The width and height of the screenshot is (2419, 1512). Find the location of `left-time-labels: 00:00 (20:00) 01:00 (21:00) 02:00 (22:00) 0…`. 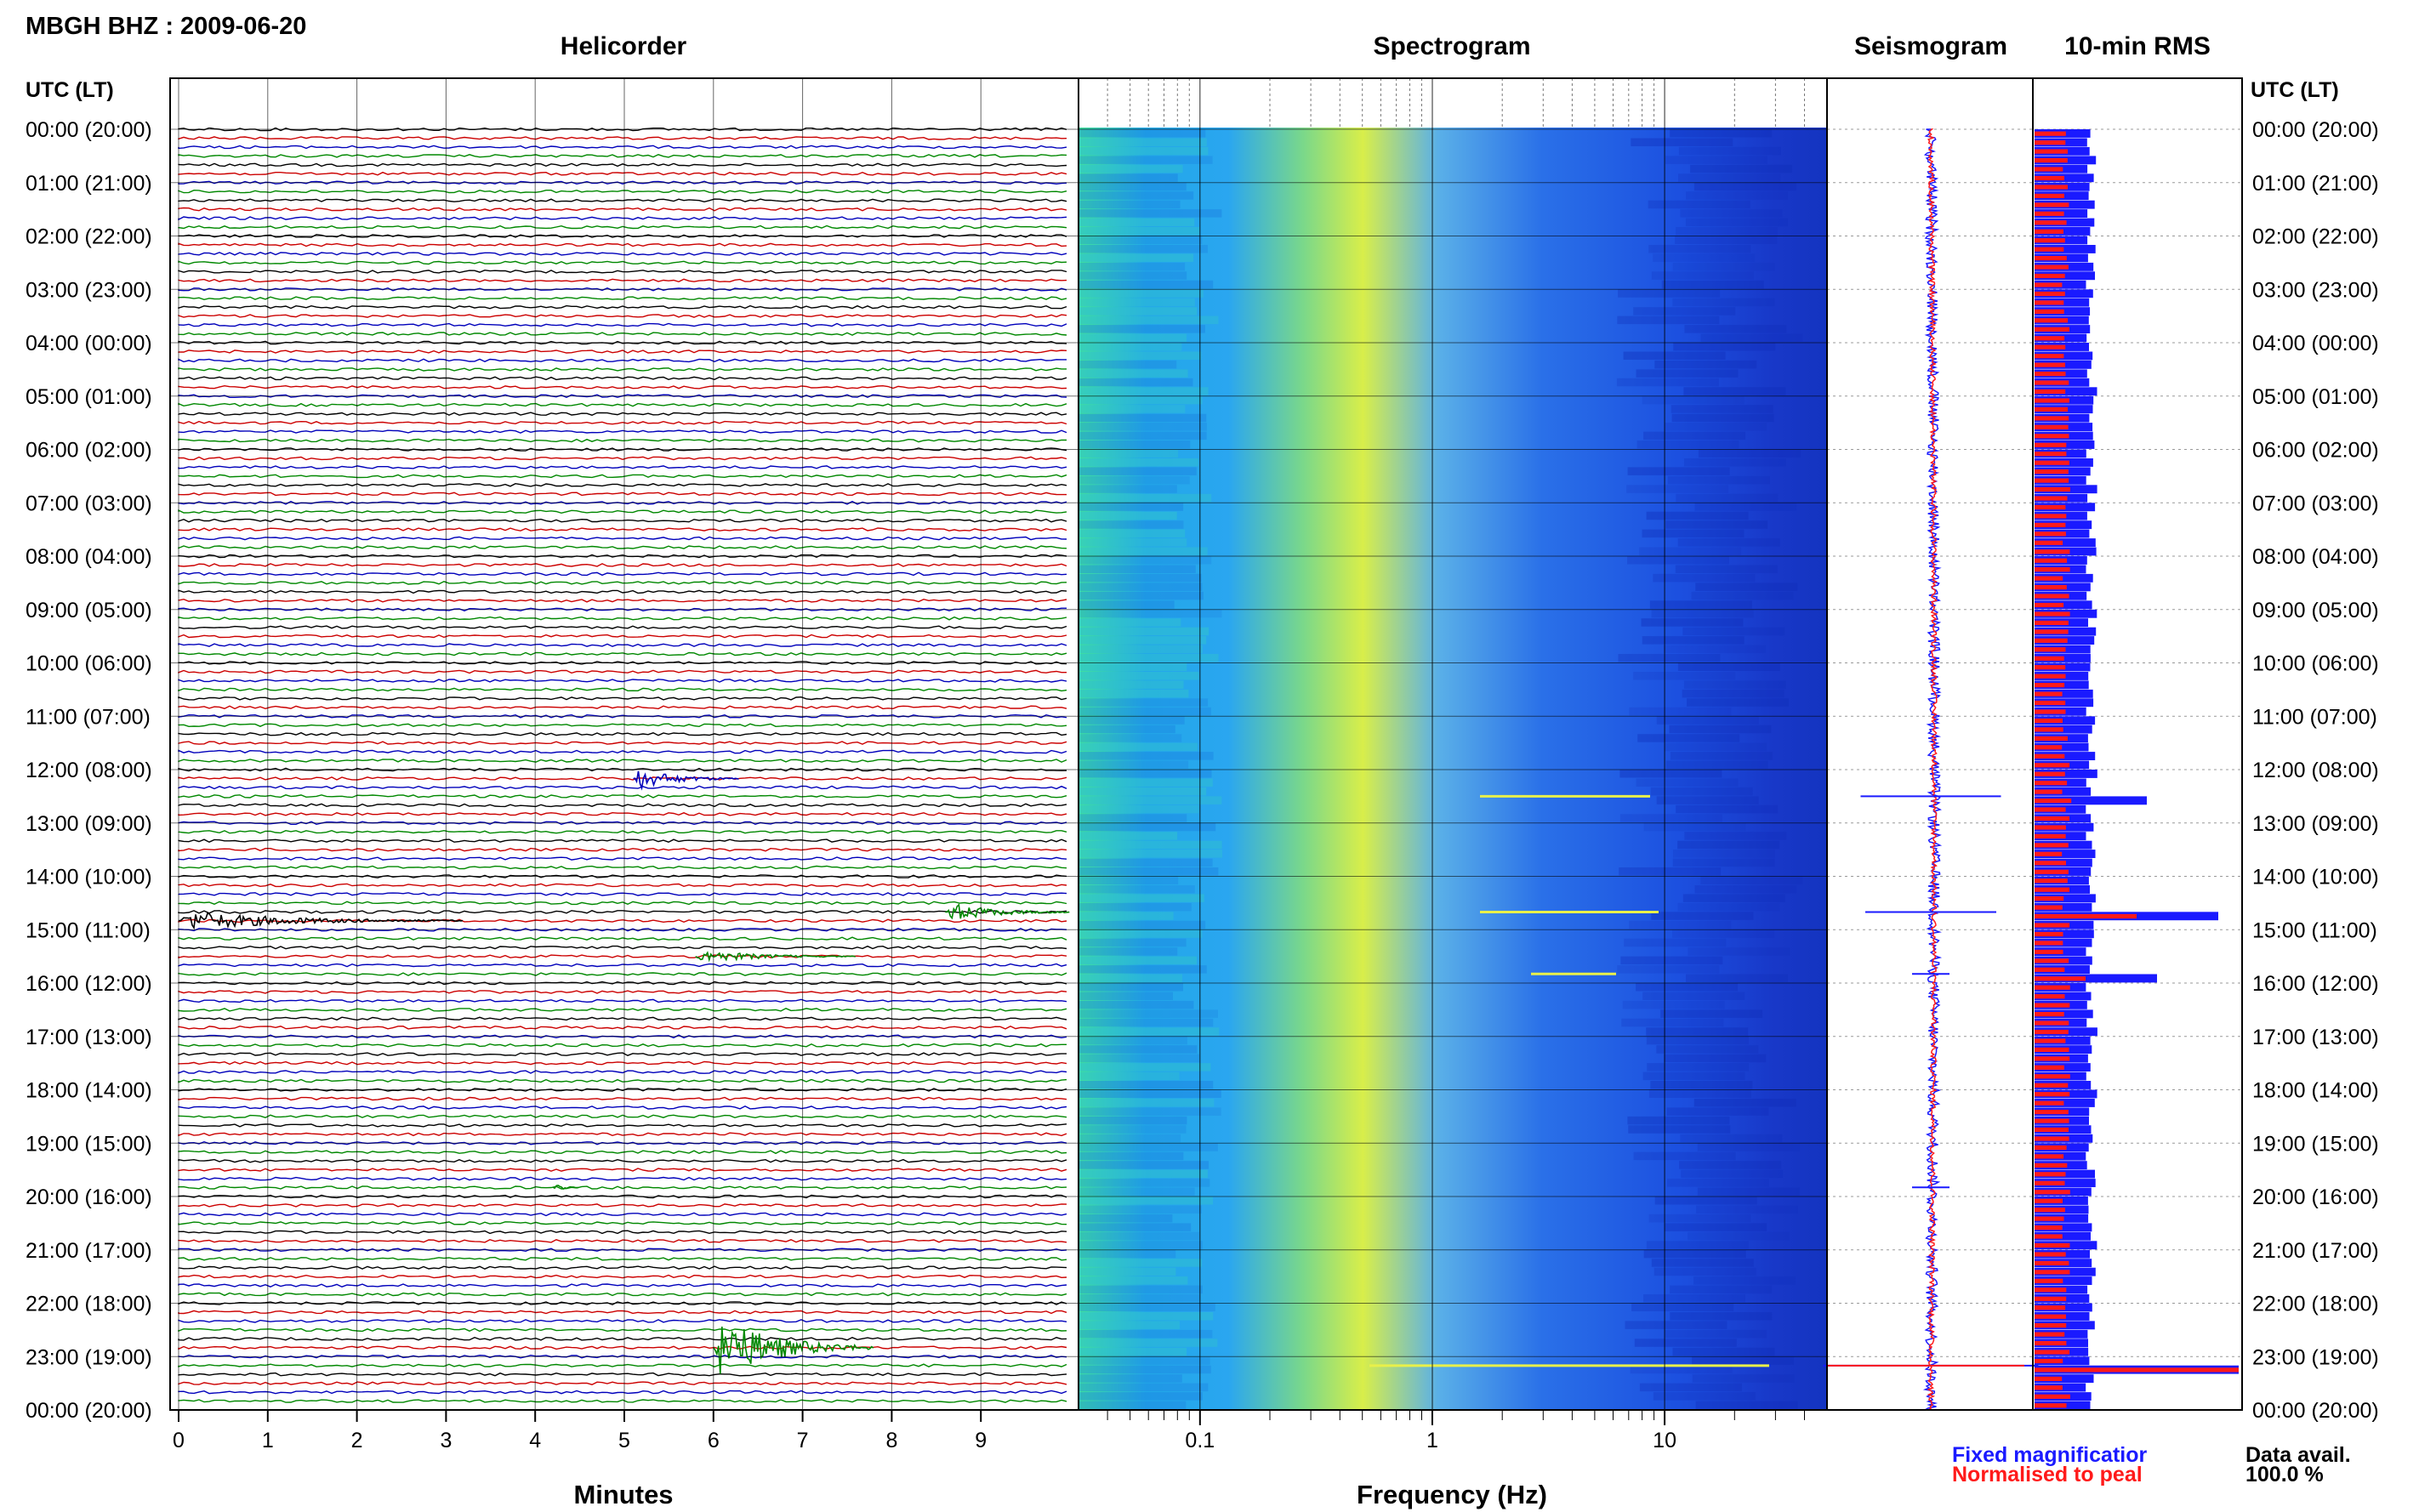

left-time-labels: 00:00 (20:00) 01:00 (21:00) 02:00 (22:00) 0… is located at coordinates (89, 770).